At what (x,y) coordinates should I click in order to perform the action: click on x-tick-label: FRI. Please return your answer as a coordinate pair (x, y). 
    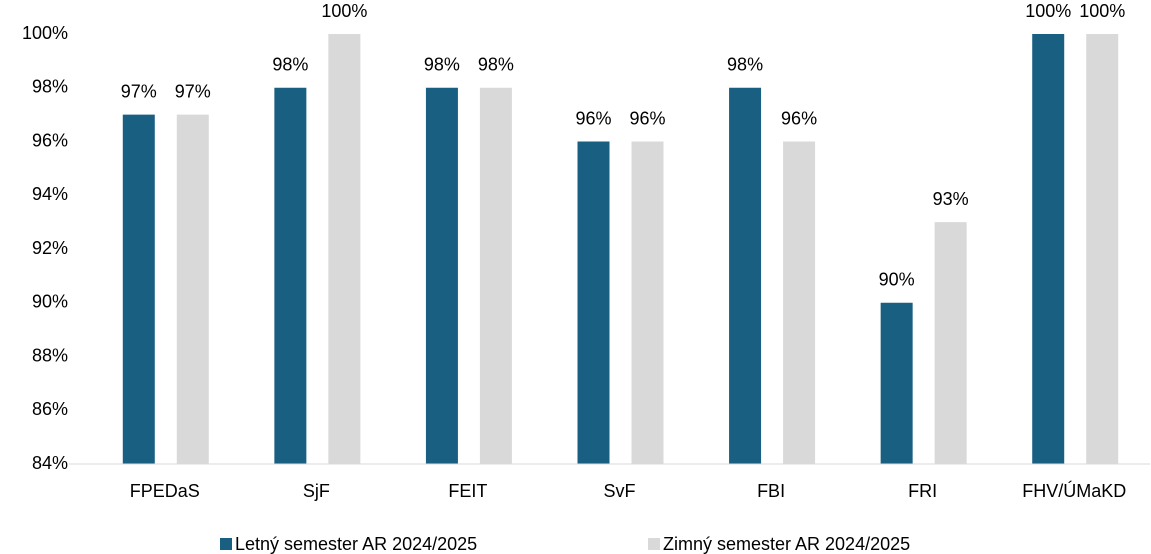
    Looking at the image, I should click on (922, 491).